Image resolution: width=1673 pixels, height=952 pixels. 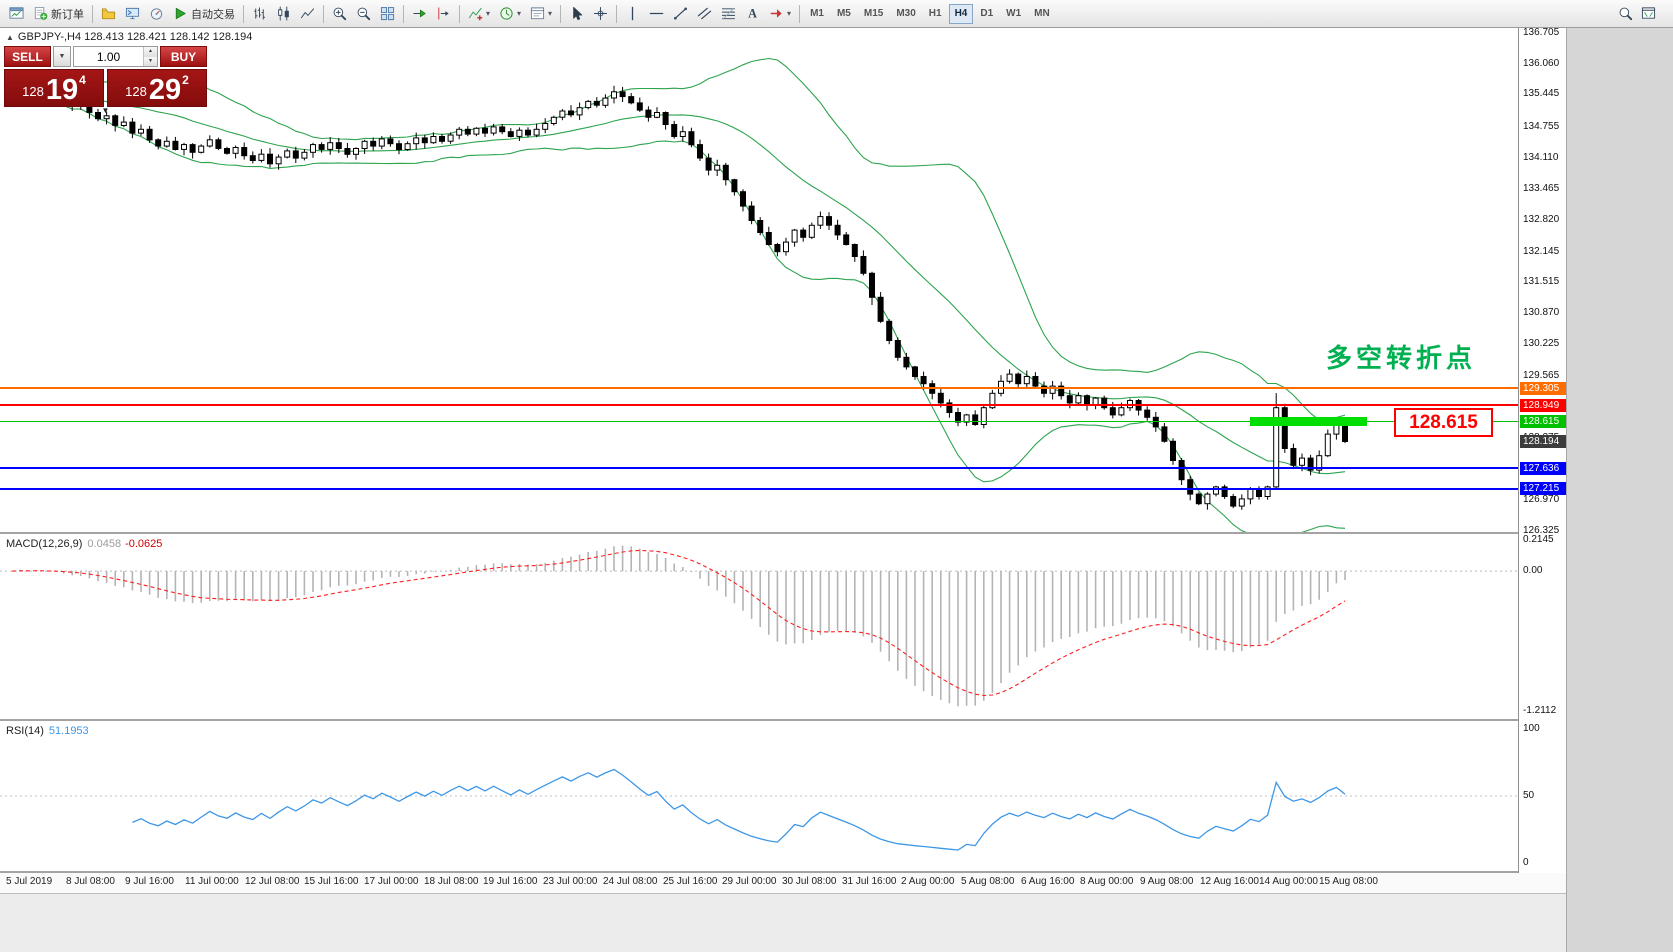 I want to click on periods-icon: ▾, so click(x=510, y=14).